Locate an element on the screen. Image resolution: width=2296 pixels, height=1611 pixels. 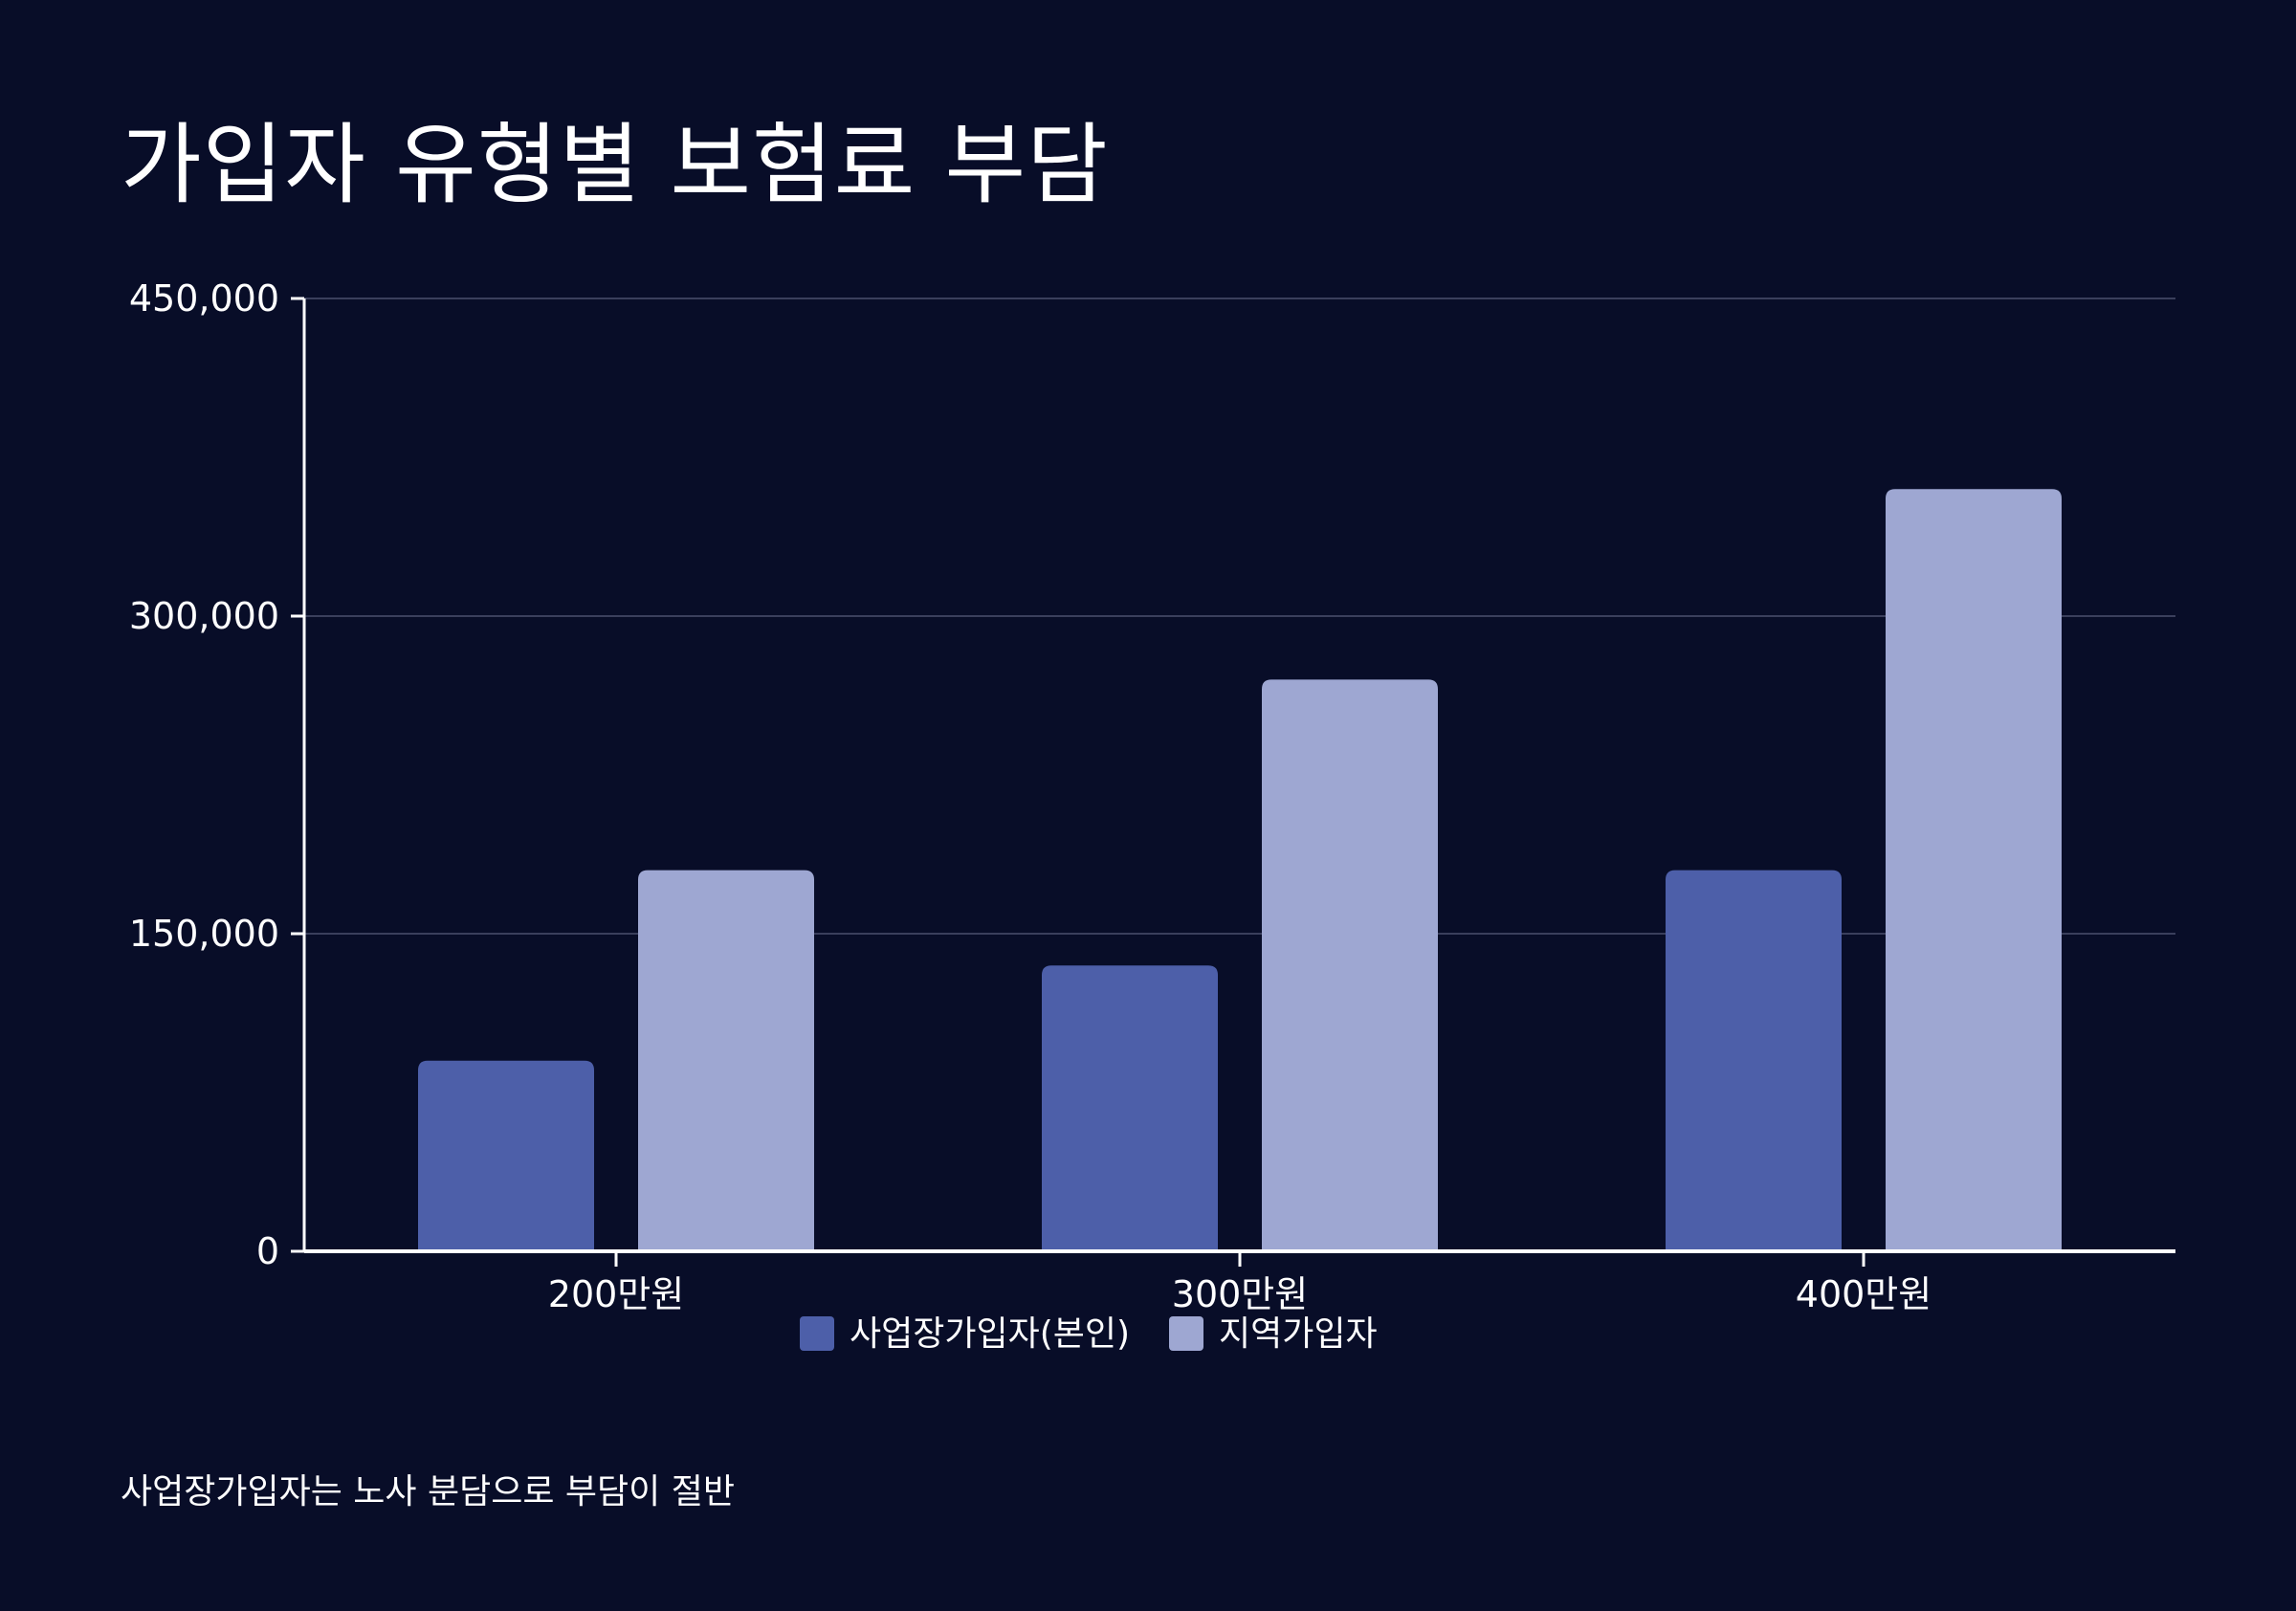
x-tick-label: 200만원 is located at coordinates (616, 1294).